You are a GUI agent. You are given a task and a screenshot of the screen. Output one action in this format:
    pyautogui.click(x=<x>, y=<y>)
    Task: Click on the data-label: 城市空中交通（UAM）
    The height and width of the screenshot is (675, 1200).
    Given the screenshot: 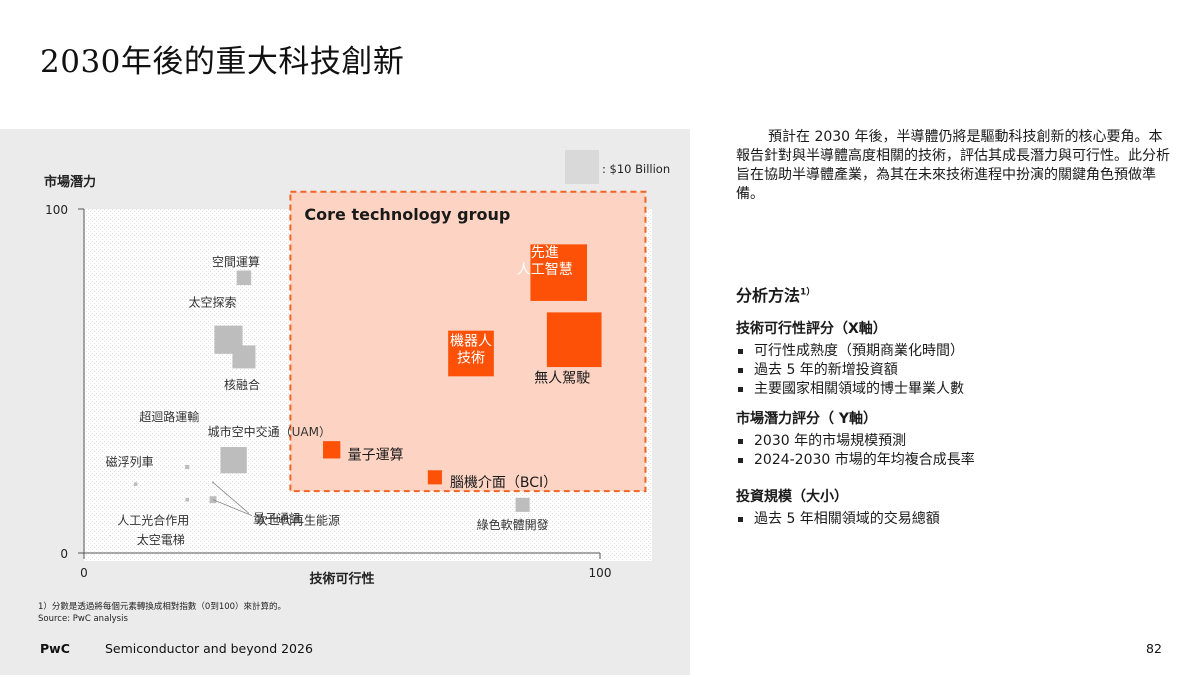 What is the action you would take?
    pyautogui.click(x=269, y=431)
    